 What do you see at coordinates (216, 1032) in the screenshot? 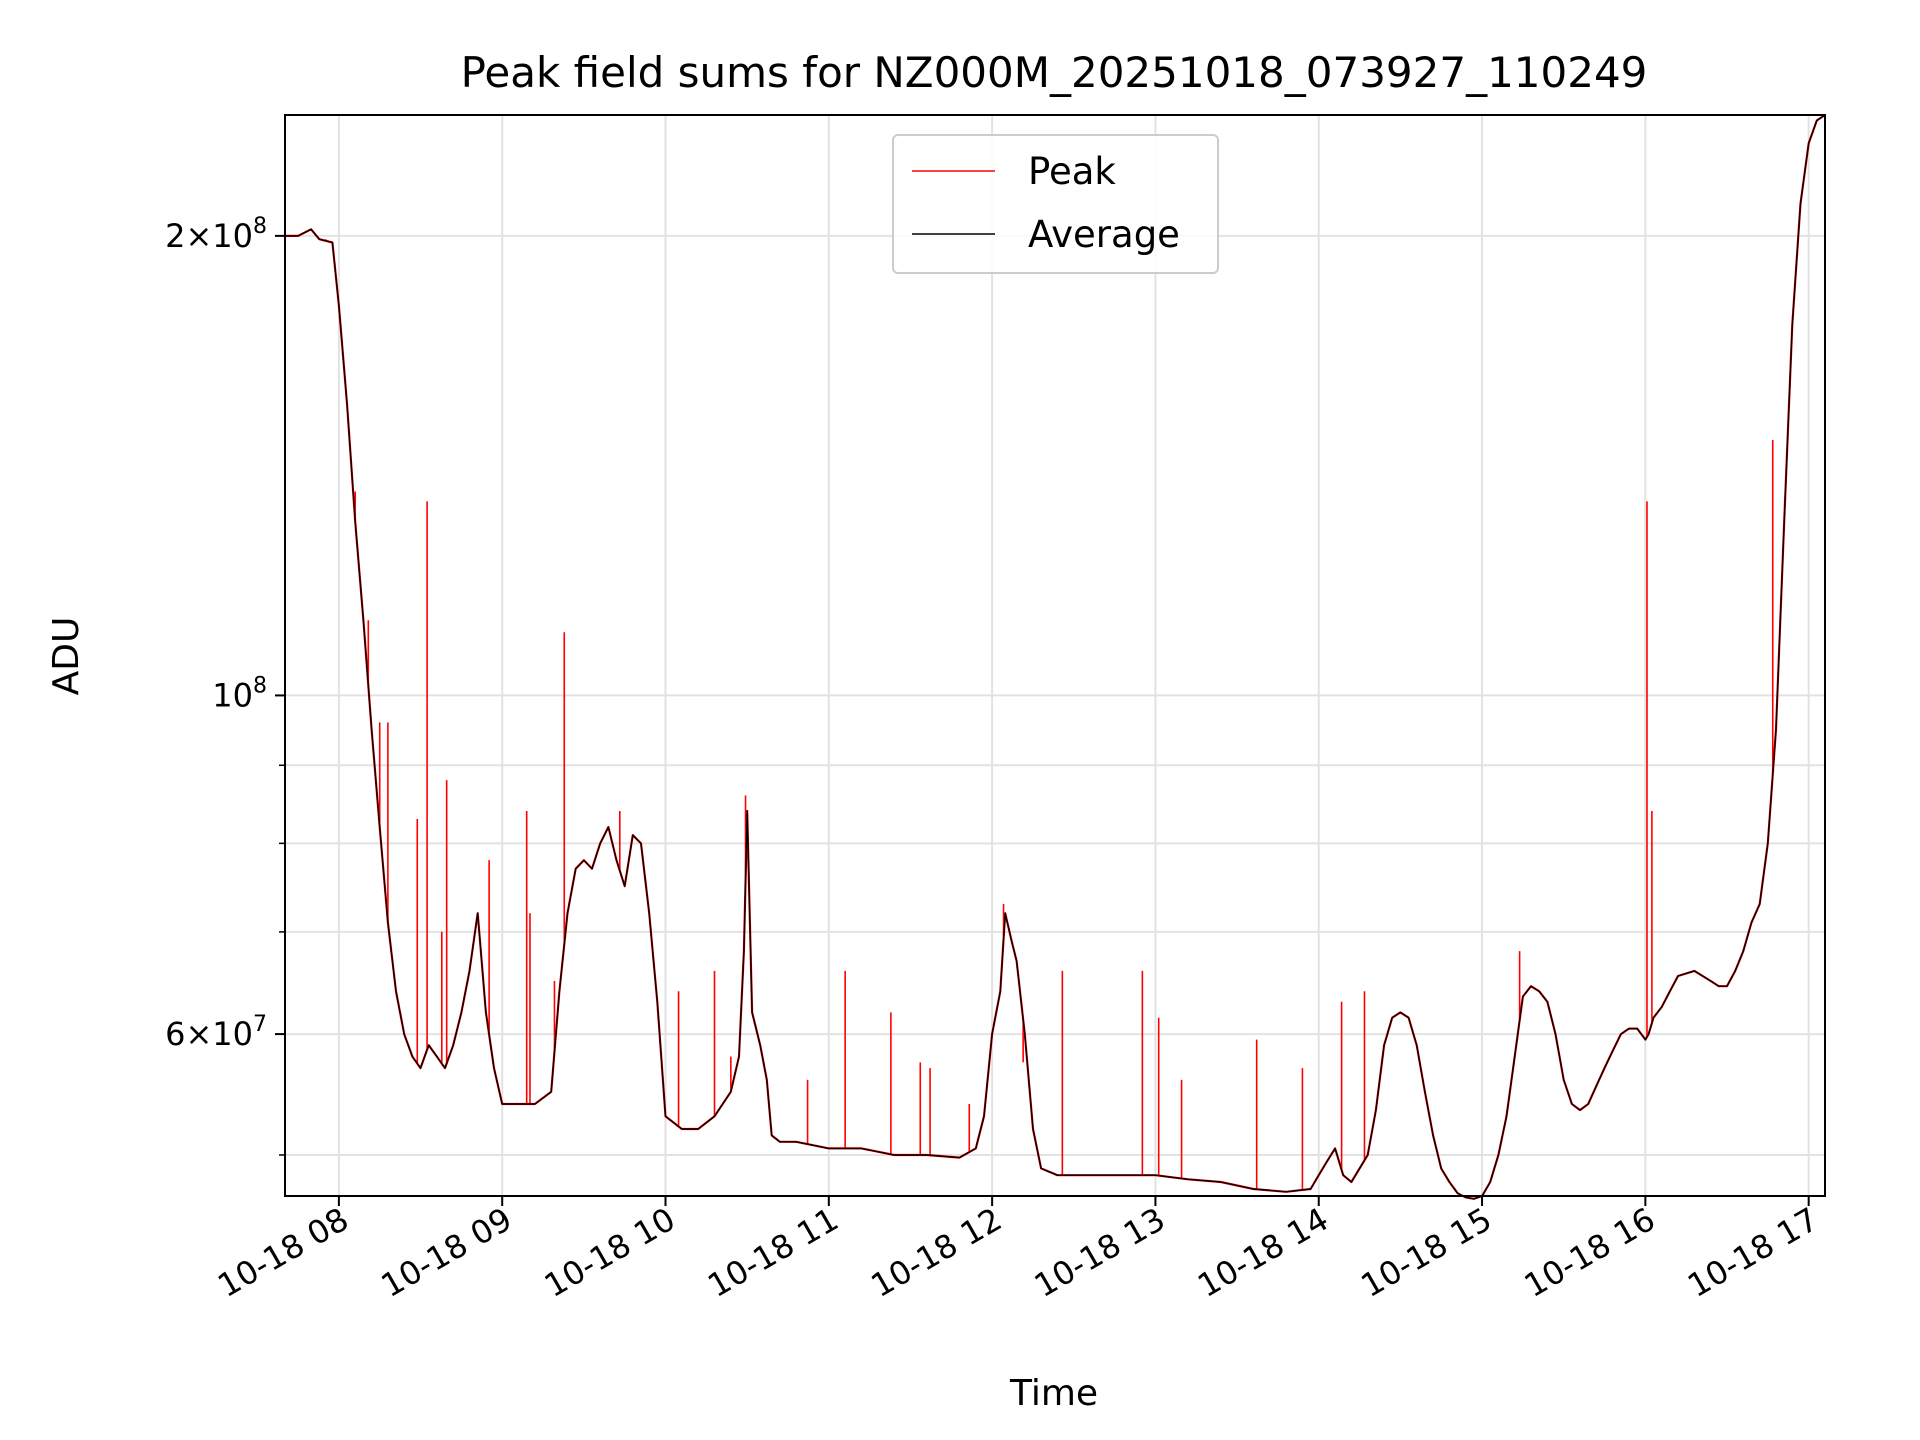
I see `y-tick-label: 6×107` at bounding box center [216, 1032].